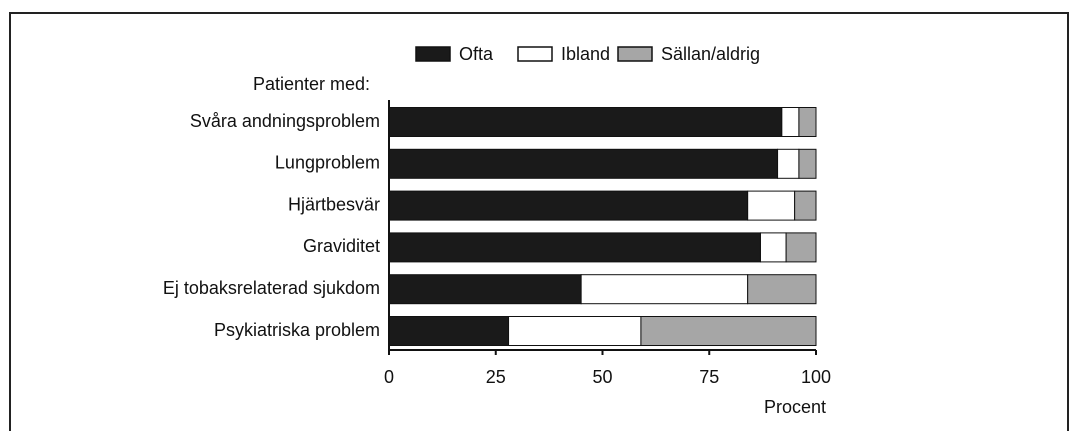 This screenshot has width=1079, height=431. I want to click on legend-label: Sällan/aldrig, so click(710, 54).